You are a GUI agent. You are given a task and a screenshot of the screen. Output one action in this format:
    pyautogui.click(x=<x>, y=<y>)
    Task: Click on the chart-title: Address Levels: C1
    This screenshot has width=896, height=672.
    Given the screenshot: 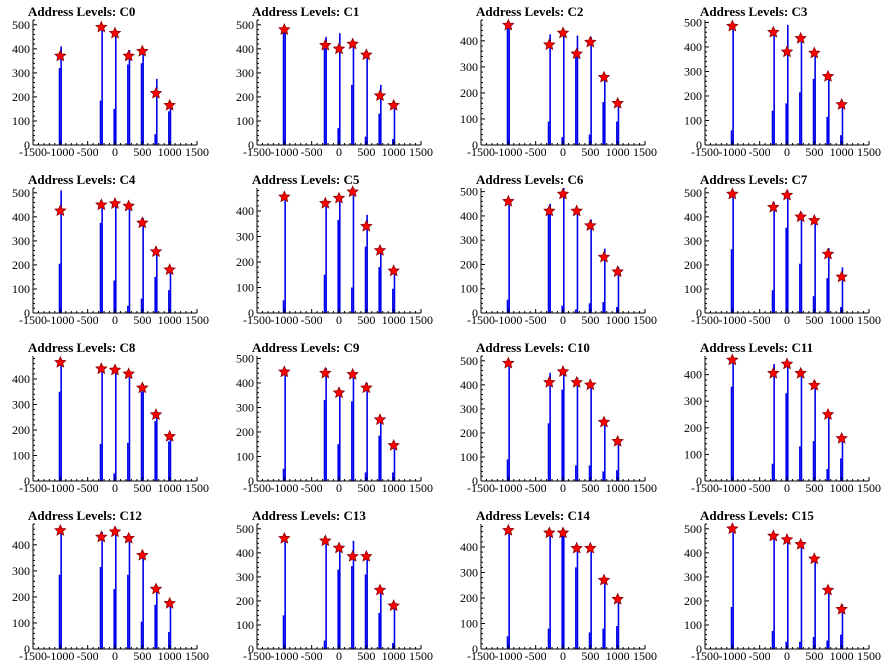 What is the action you would take?
    pyautogui.click(x=306, y=11)
    